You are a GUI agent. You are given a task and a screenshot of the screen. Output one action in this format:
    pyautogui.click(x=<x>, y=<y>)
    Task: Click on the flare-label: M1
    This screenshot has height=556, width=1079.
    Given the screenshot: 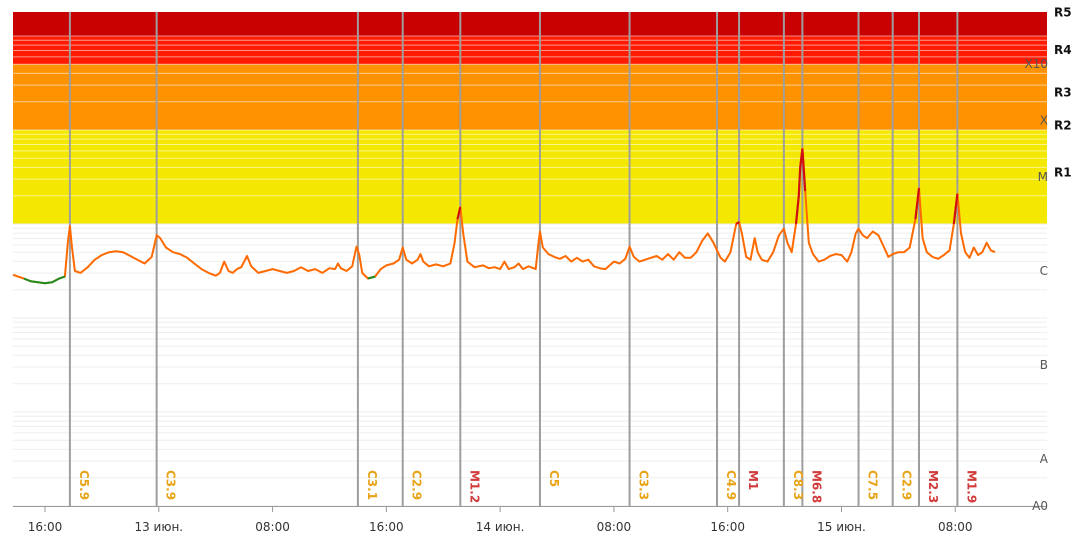 What is the action you would take?
    pyautogui.click(x=753, y=480)
    